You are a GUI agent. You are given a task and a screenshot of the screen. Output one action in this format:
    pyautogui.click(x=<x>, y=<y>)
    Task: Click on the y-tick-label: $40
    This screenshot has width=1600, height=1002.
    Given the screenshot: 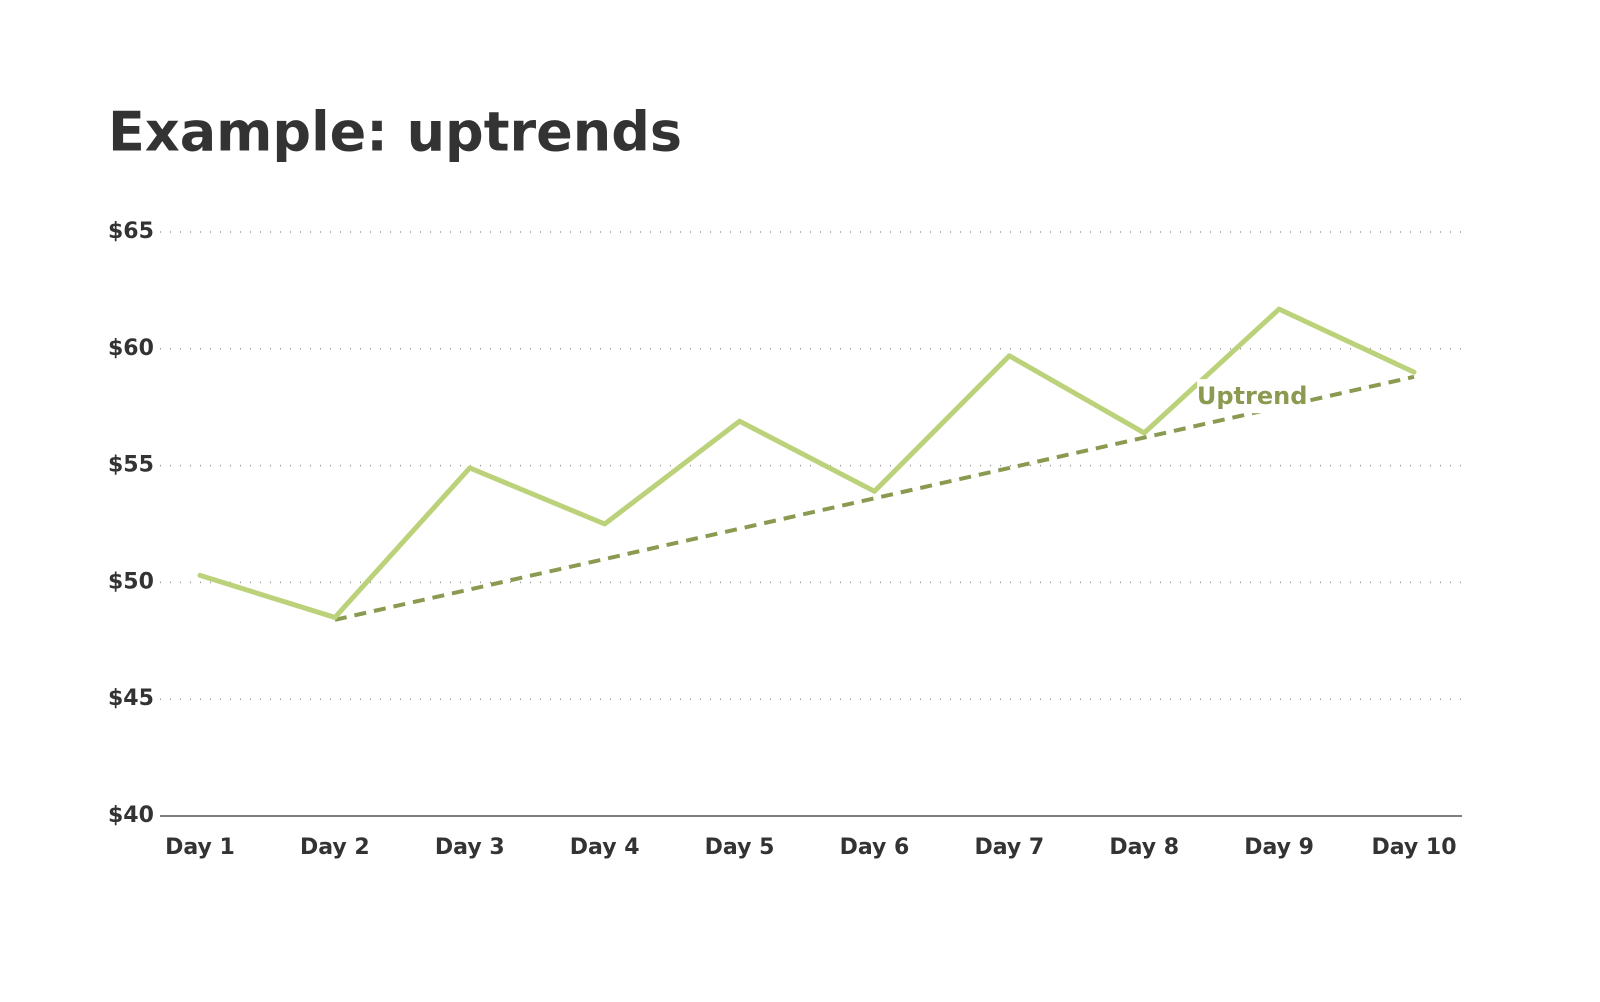 What is the action you would take?
    pyautogui.click(x=131, y=815)
    